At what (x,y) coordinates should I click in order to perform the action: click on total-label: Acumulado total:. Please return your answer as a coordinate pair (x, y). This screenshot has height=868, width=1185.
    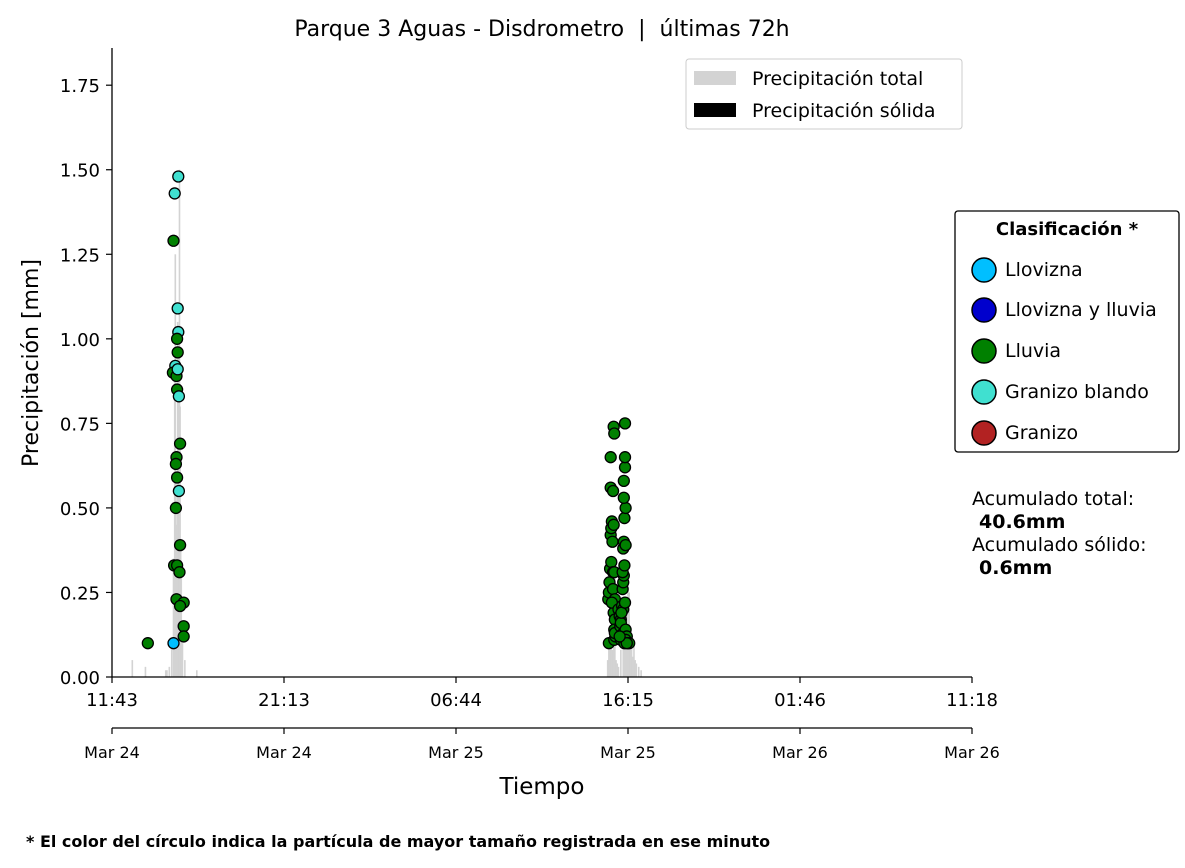
    Looking at the image, I should click on (1053, 499).